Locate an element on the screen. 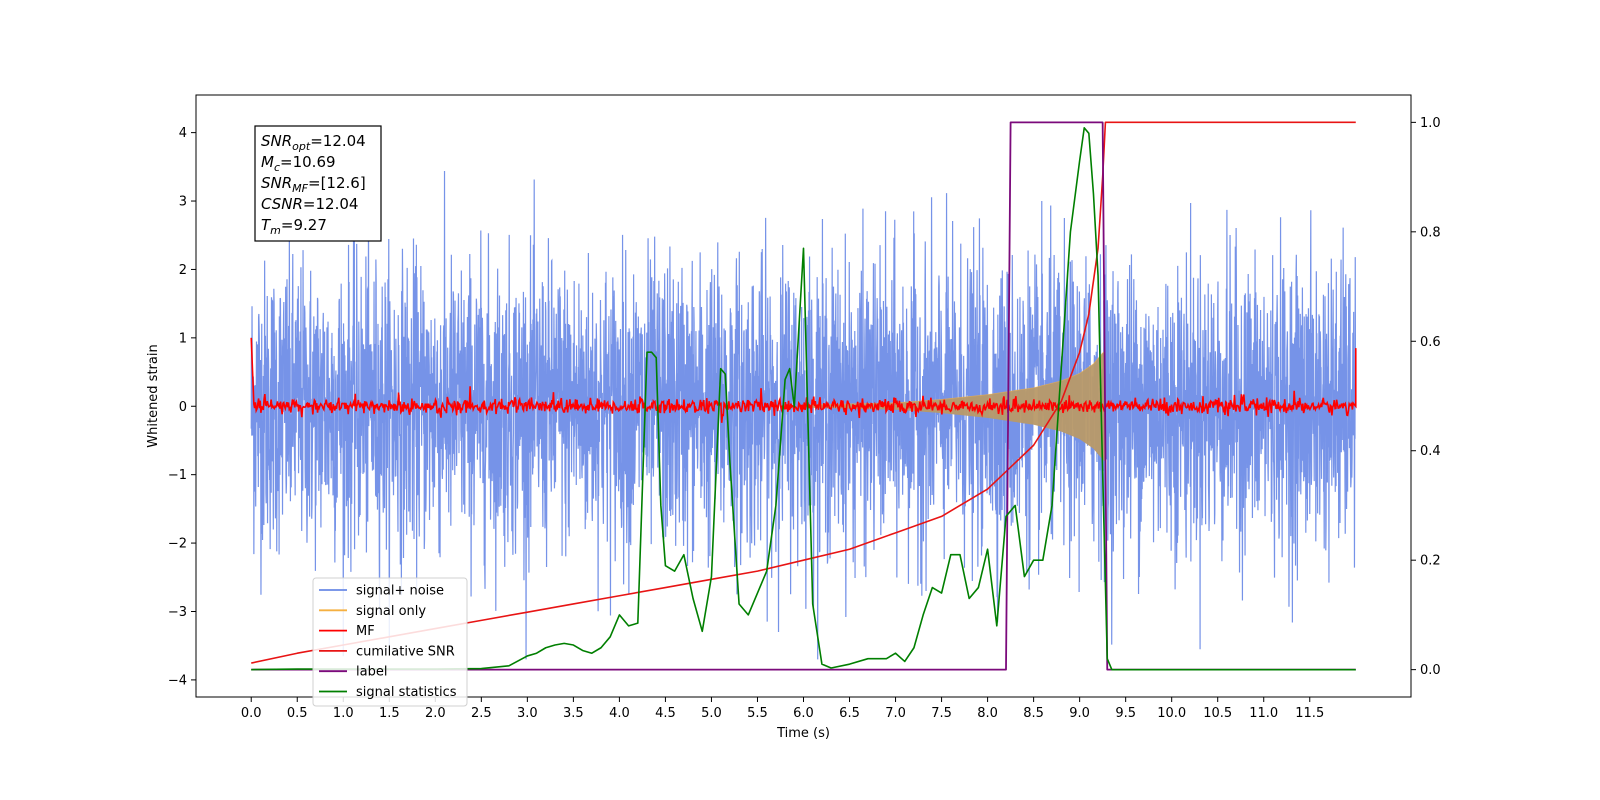 Image resolution: width=1600 pixels, height=800 pixels. signal-only-series is located at coordinates (954, 406).